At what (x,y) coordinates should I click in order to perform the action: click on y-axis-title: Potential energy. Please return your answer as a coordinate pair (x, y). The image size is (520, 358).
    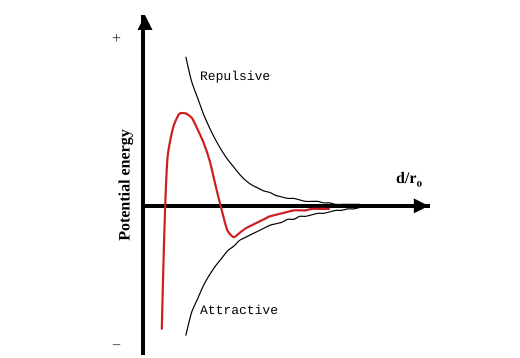
    Looking at the image, I should click on (125, 185).